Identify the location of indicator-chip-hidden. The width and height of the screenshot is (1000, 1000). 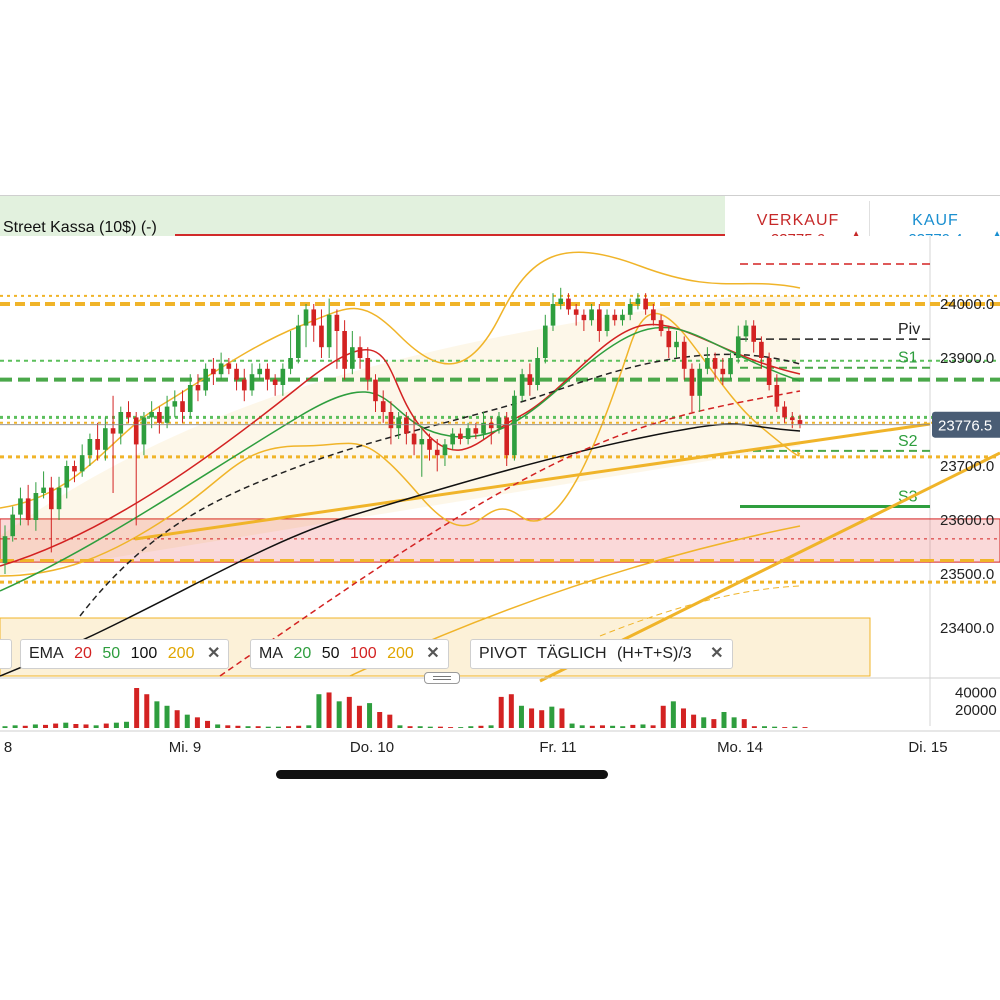
(6, 654).